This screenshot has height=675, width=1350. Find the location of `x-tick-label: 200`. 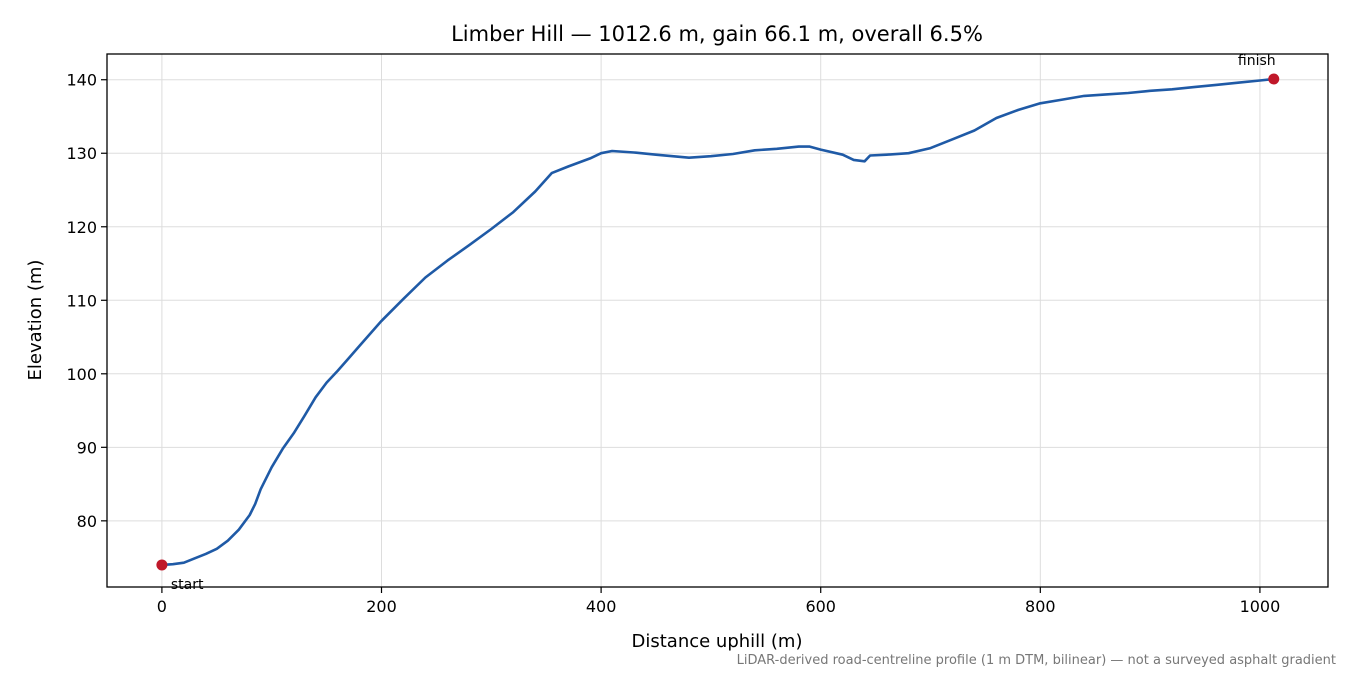

x-tick-label: 200 is located at coordinates (381, 606).